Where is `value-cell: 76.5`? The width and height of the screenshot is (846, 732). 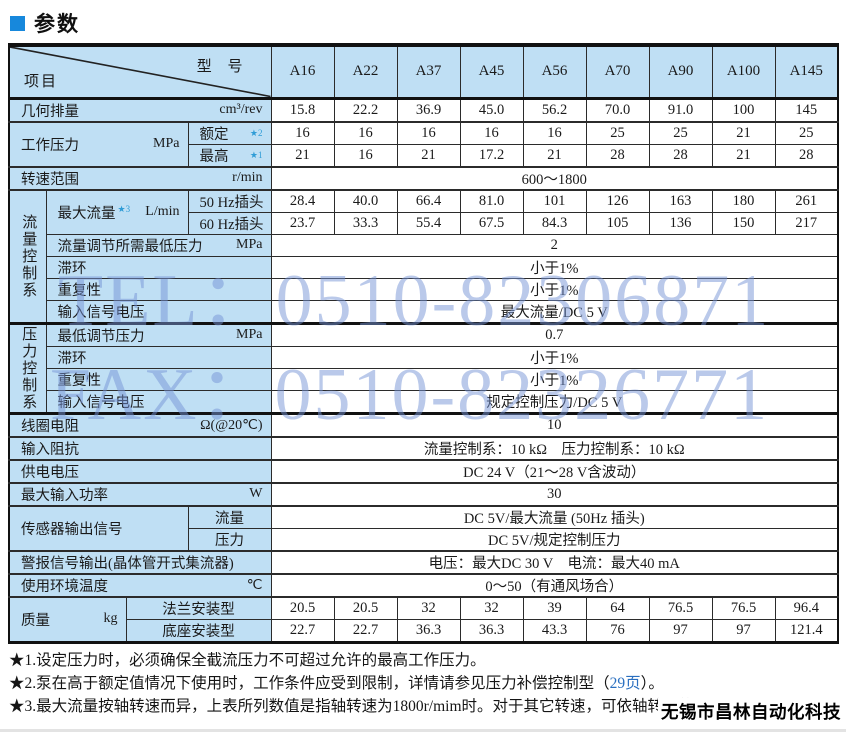 value-cell: 76.5 is located at coordinates (680, 608).